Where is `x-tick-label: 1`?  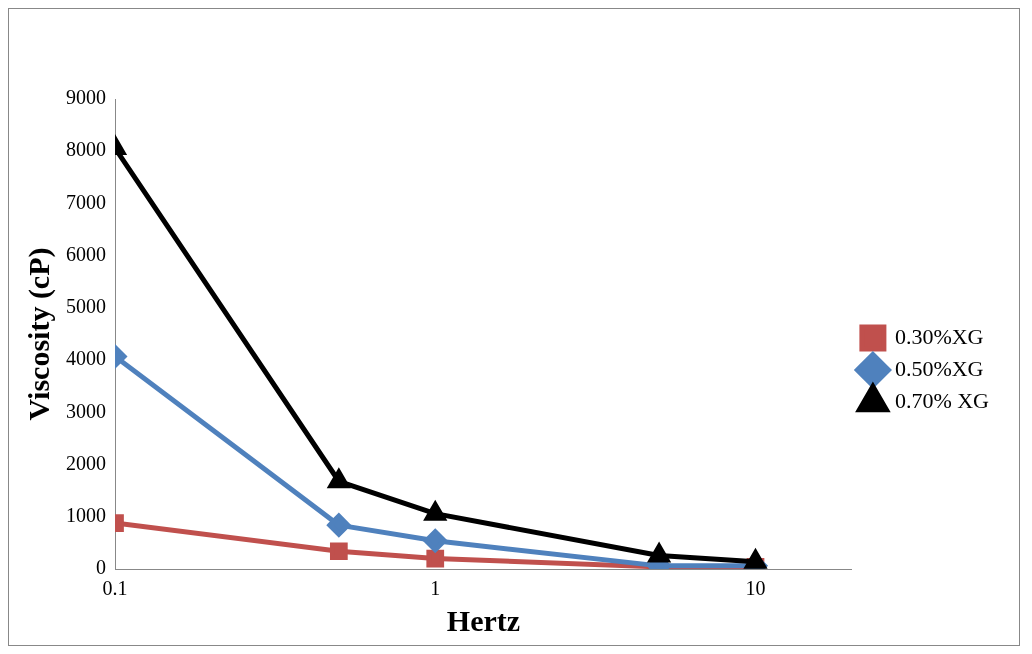 x-tick-label: 1 is located at coordinates (435, 588).